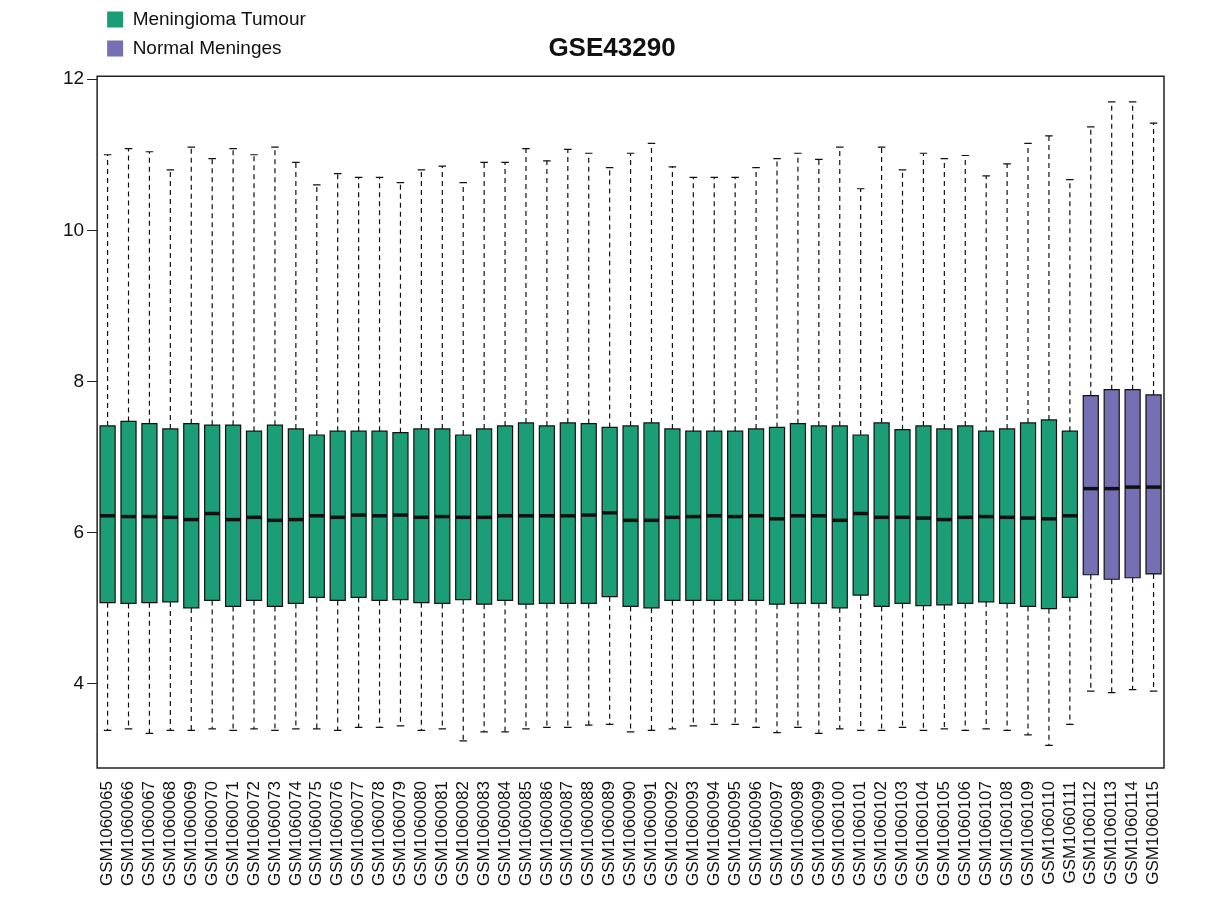 The height and width of the screenshot is (909, 1219). What do you see at coordinates (1111, 833) in the screenshot?
I see `x-tick-label: GSM1060113` at bounding box center [1111, 833].